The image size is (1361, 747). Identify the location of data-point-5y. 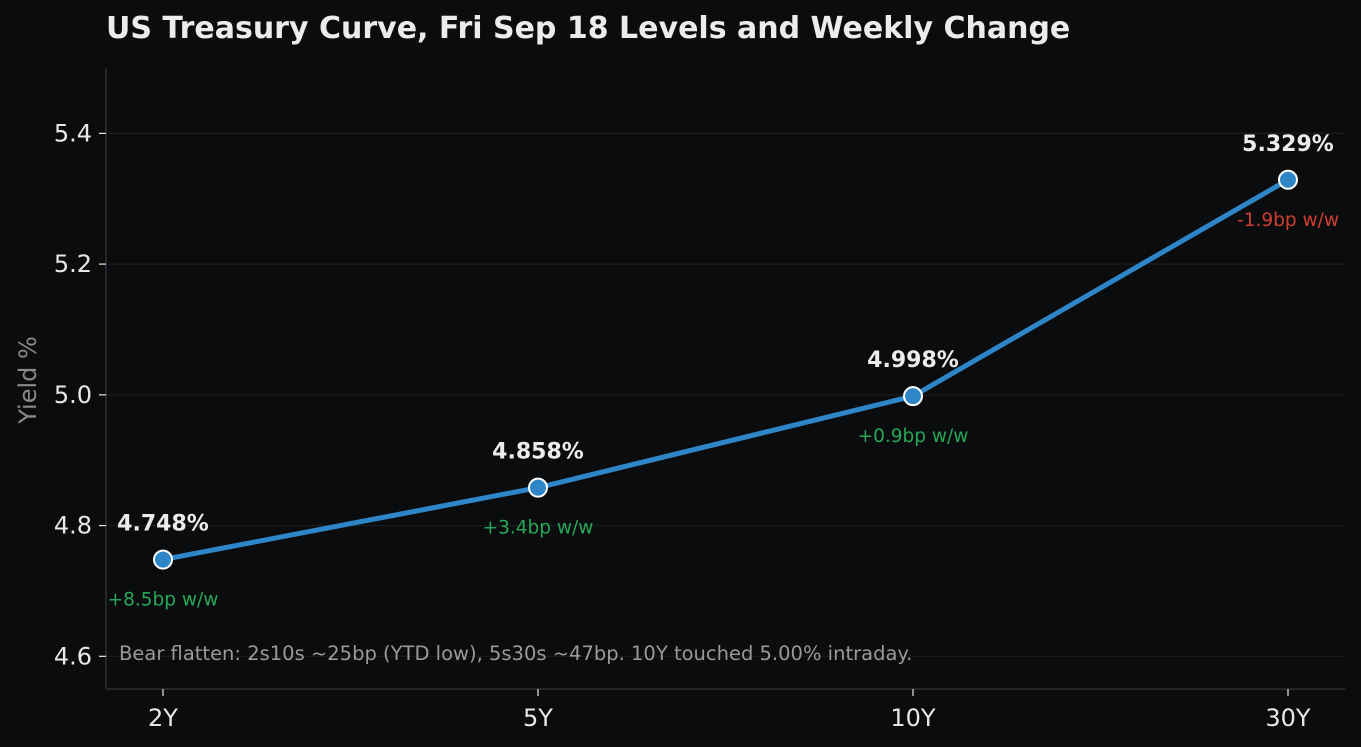
(538, 487).